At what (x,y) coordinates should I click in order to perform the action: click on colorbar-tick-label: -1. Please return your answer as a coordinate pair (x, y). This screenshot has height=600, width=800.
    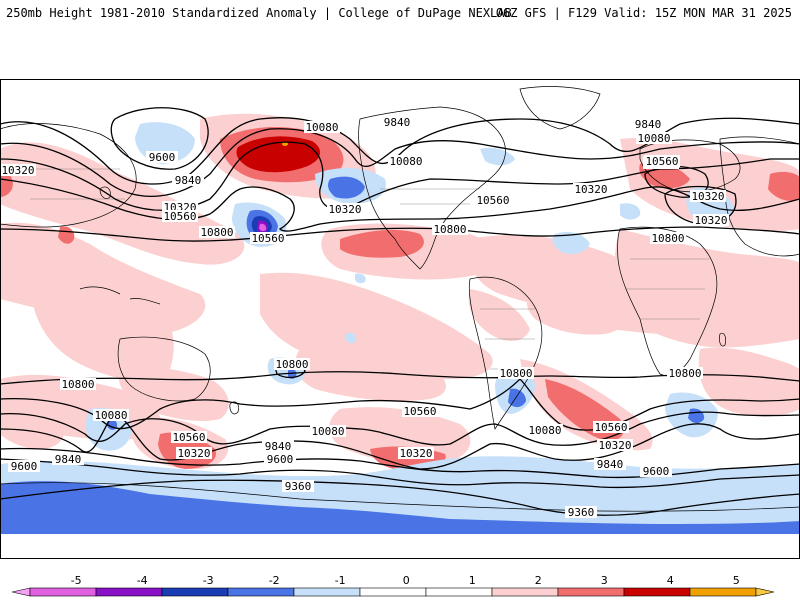
    Looking at the image, I should click on (340, 580).